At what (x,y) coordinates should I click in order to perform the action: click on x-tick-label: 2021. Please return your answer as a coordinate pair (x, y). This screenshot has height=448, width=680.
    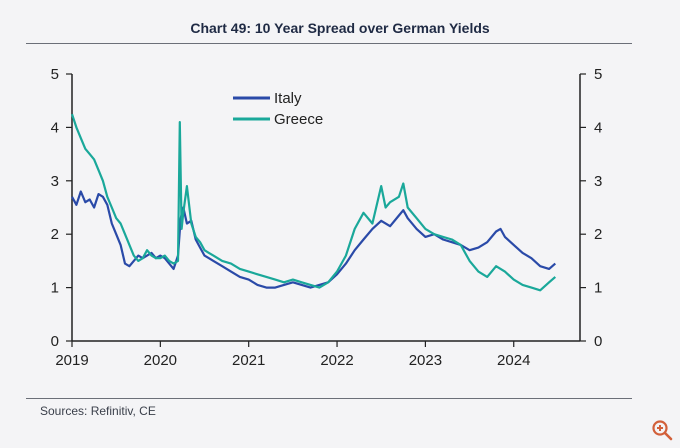
    Looking at the image, I should click on (248, 360).